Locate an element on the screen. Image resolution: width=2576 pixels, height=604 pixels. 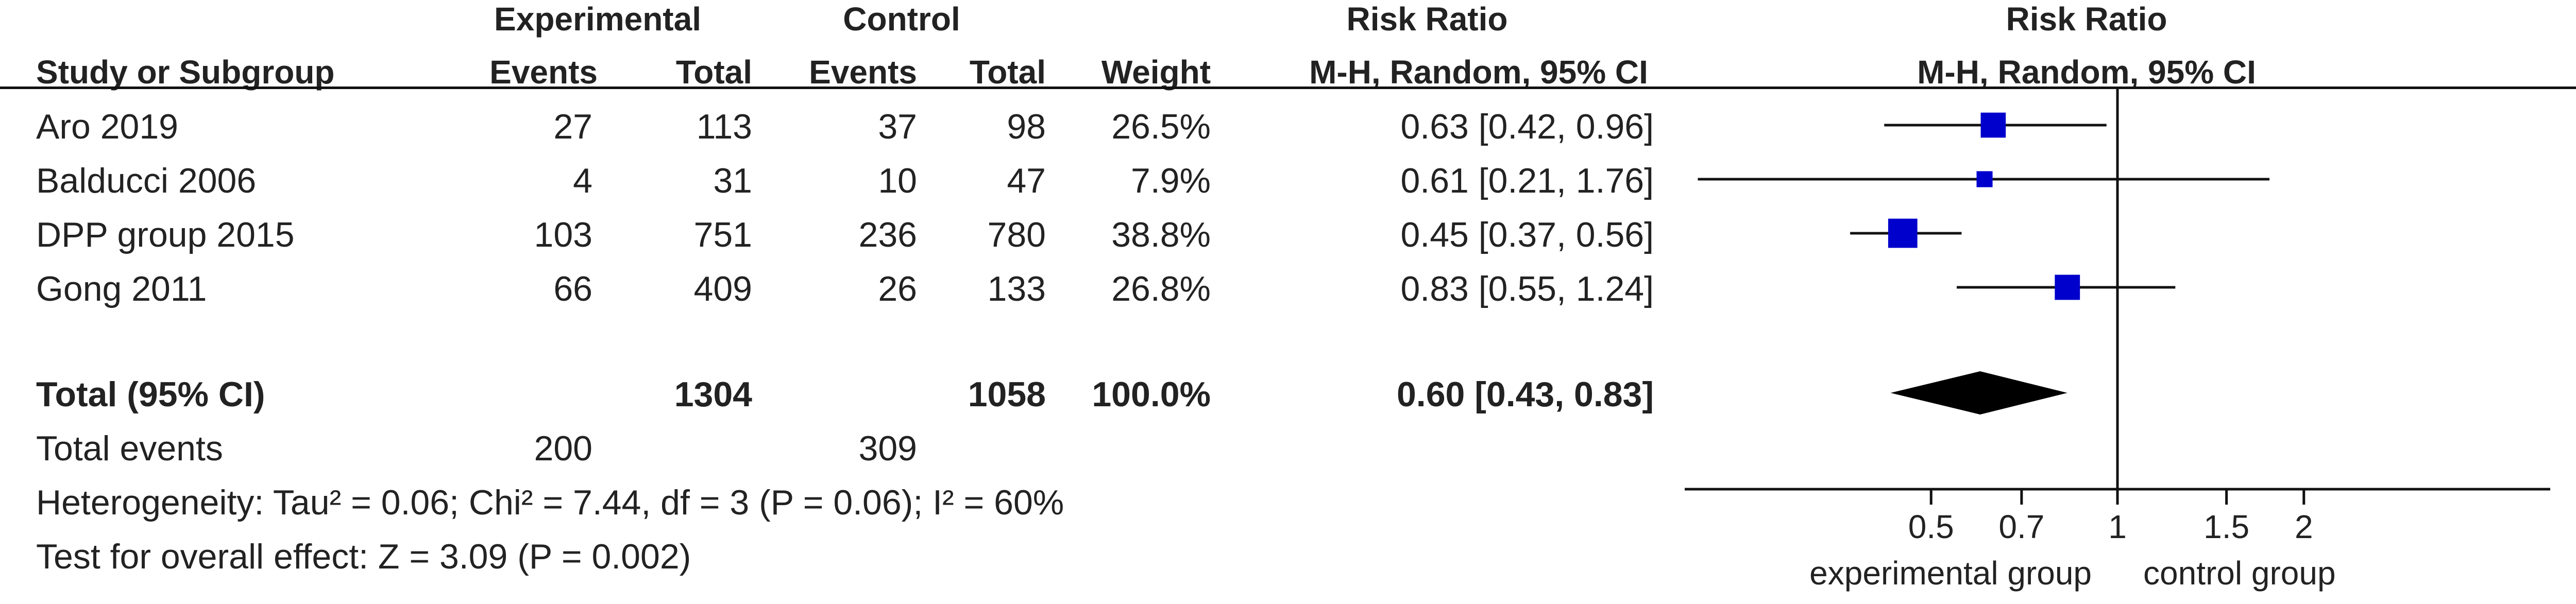
total-events-ctrl: 309 is located at coordinates (887, 449).